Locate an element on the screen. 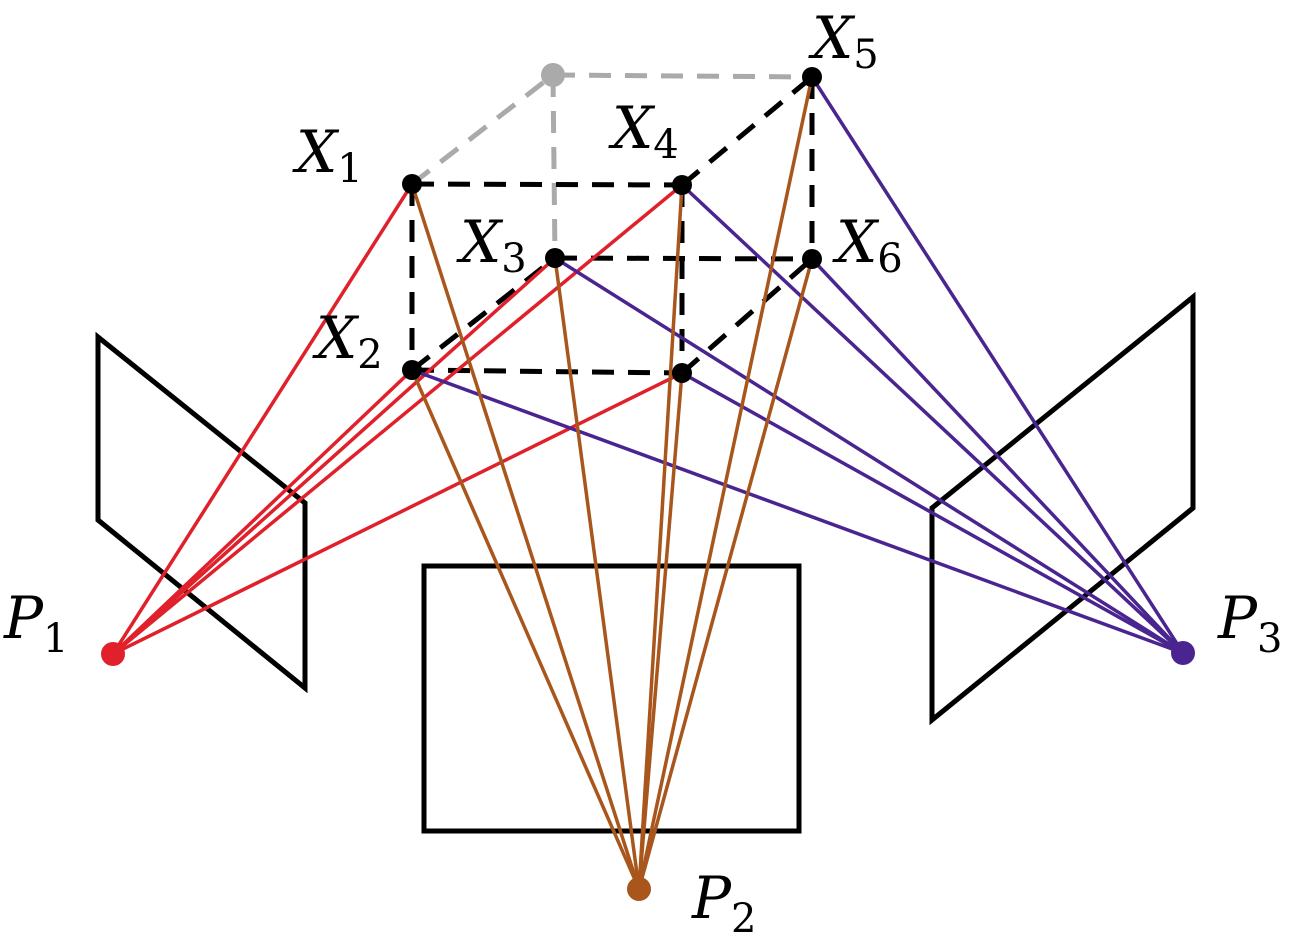  point-x6 is located at coordinates (812, 259).